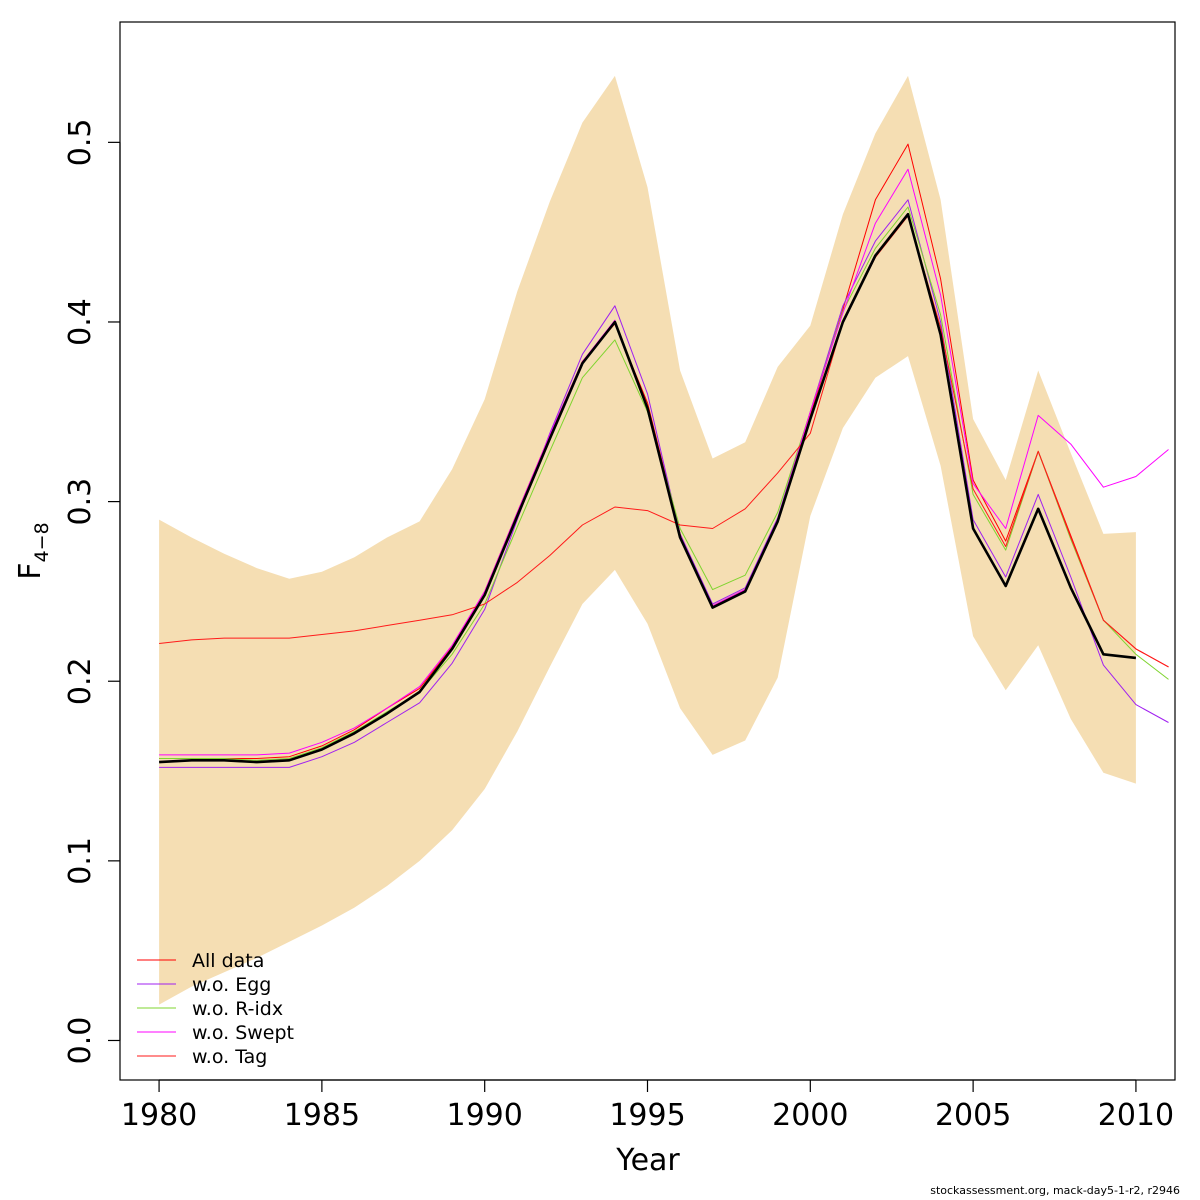 The width and height of the screenshot is (1200, 1200). What do you see at coordinates (647, 1160) in the screenshot?
I see `x-axis-title: Year` at bounding box center [647, 1160].